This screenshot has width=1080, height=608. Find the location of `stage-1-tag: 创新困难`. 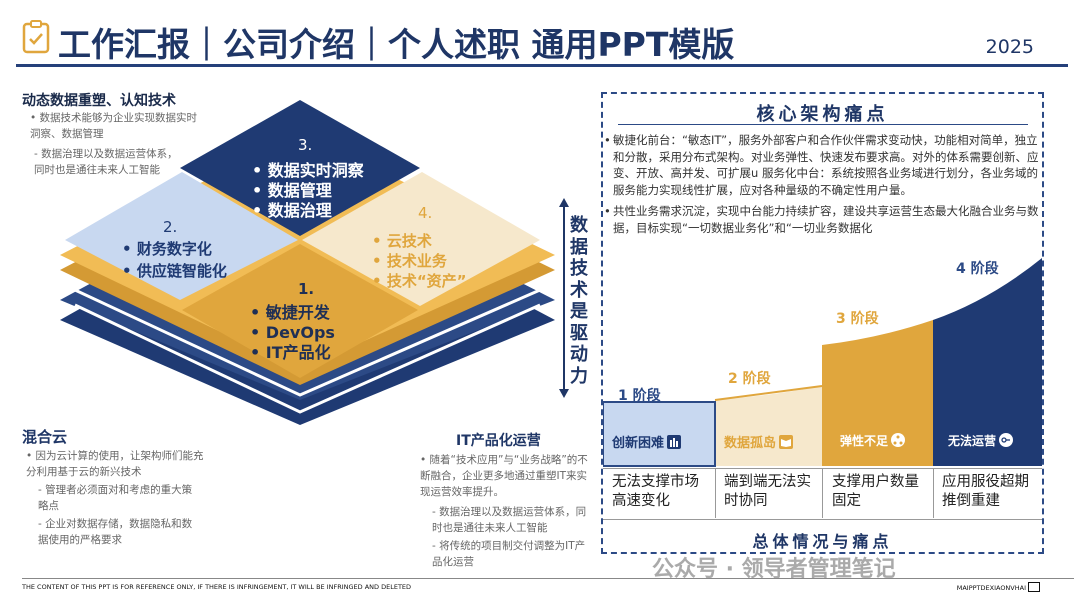

stage-1-tag: 创新困难 is located at coordinates (647, 441).